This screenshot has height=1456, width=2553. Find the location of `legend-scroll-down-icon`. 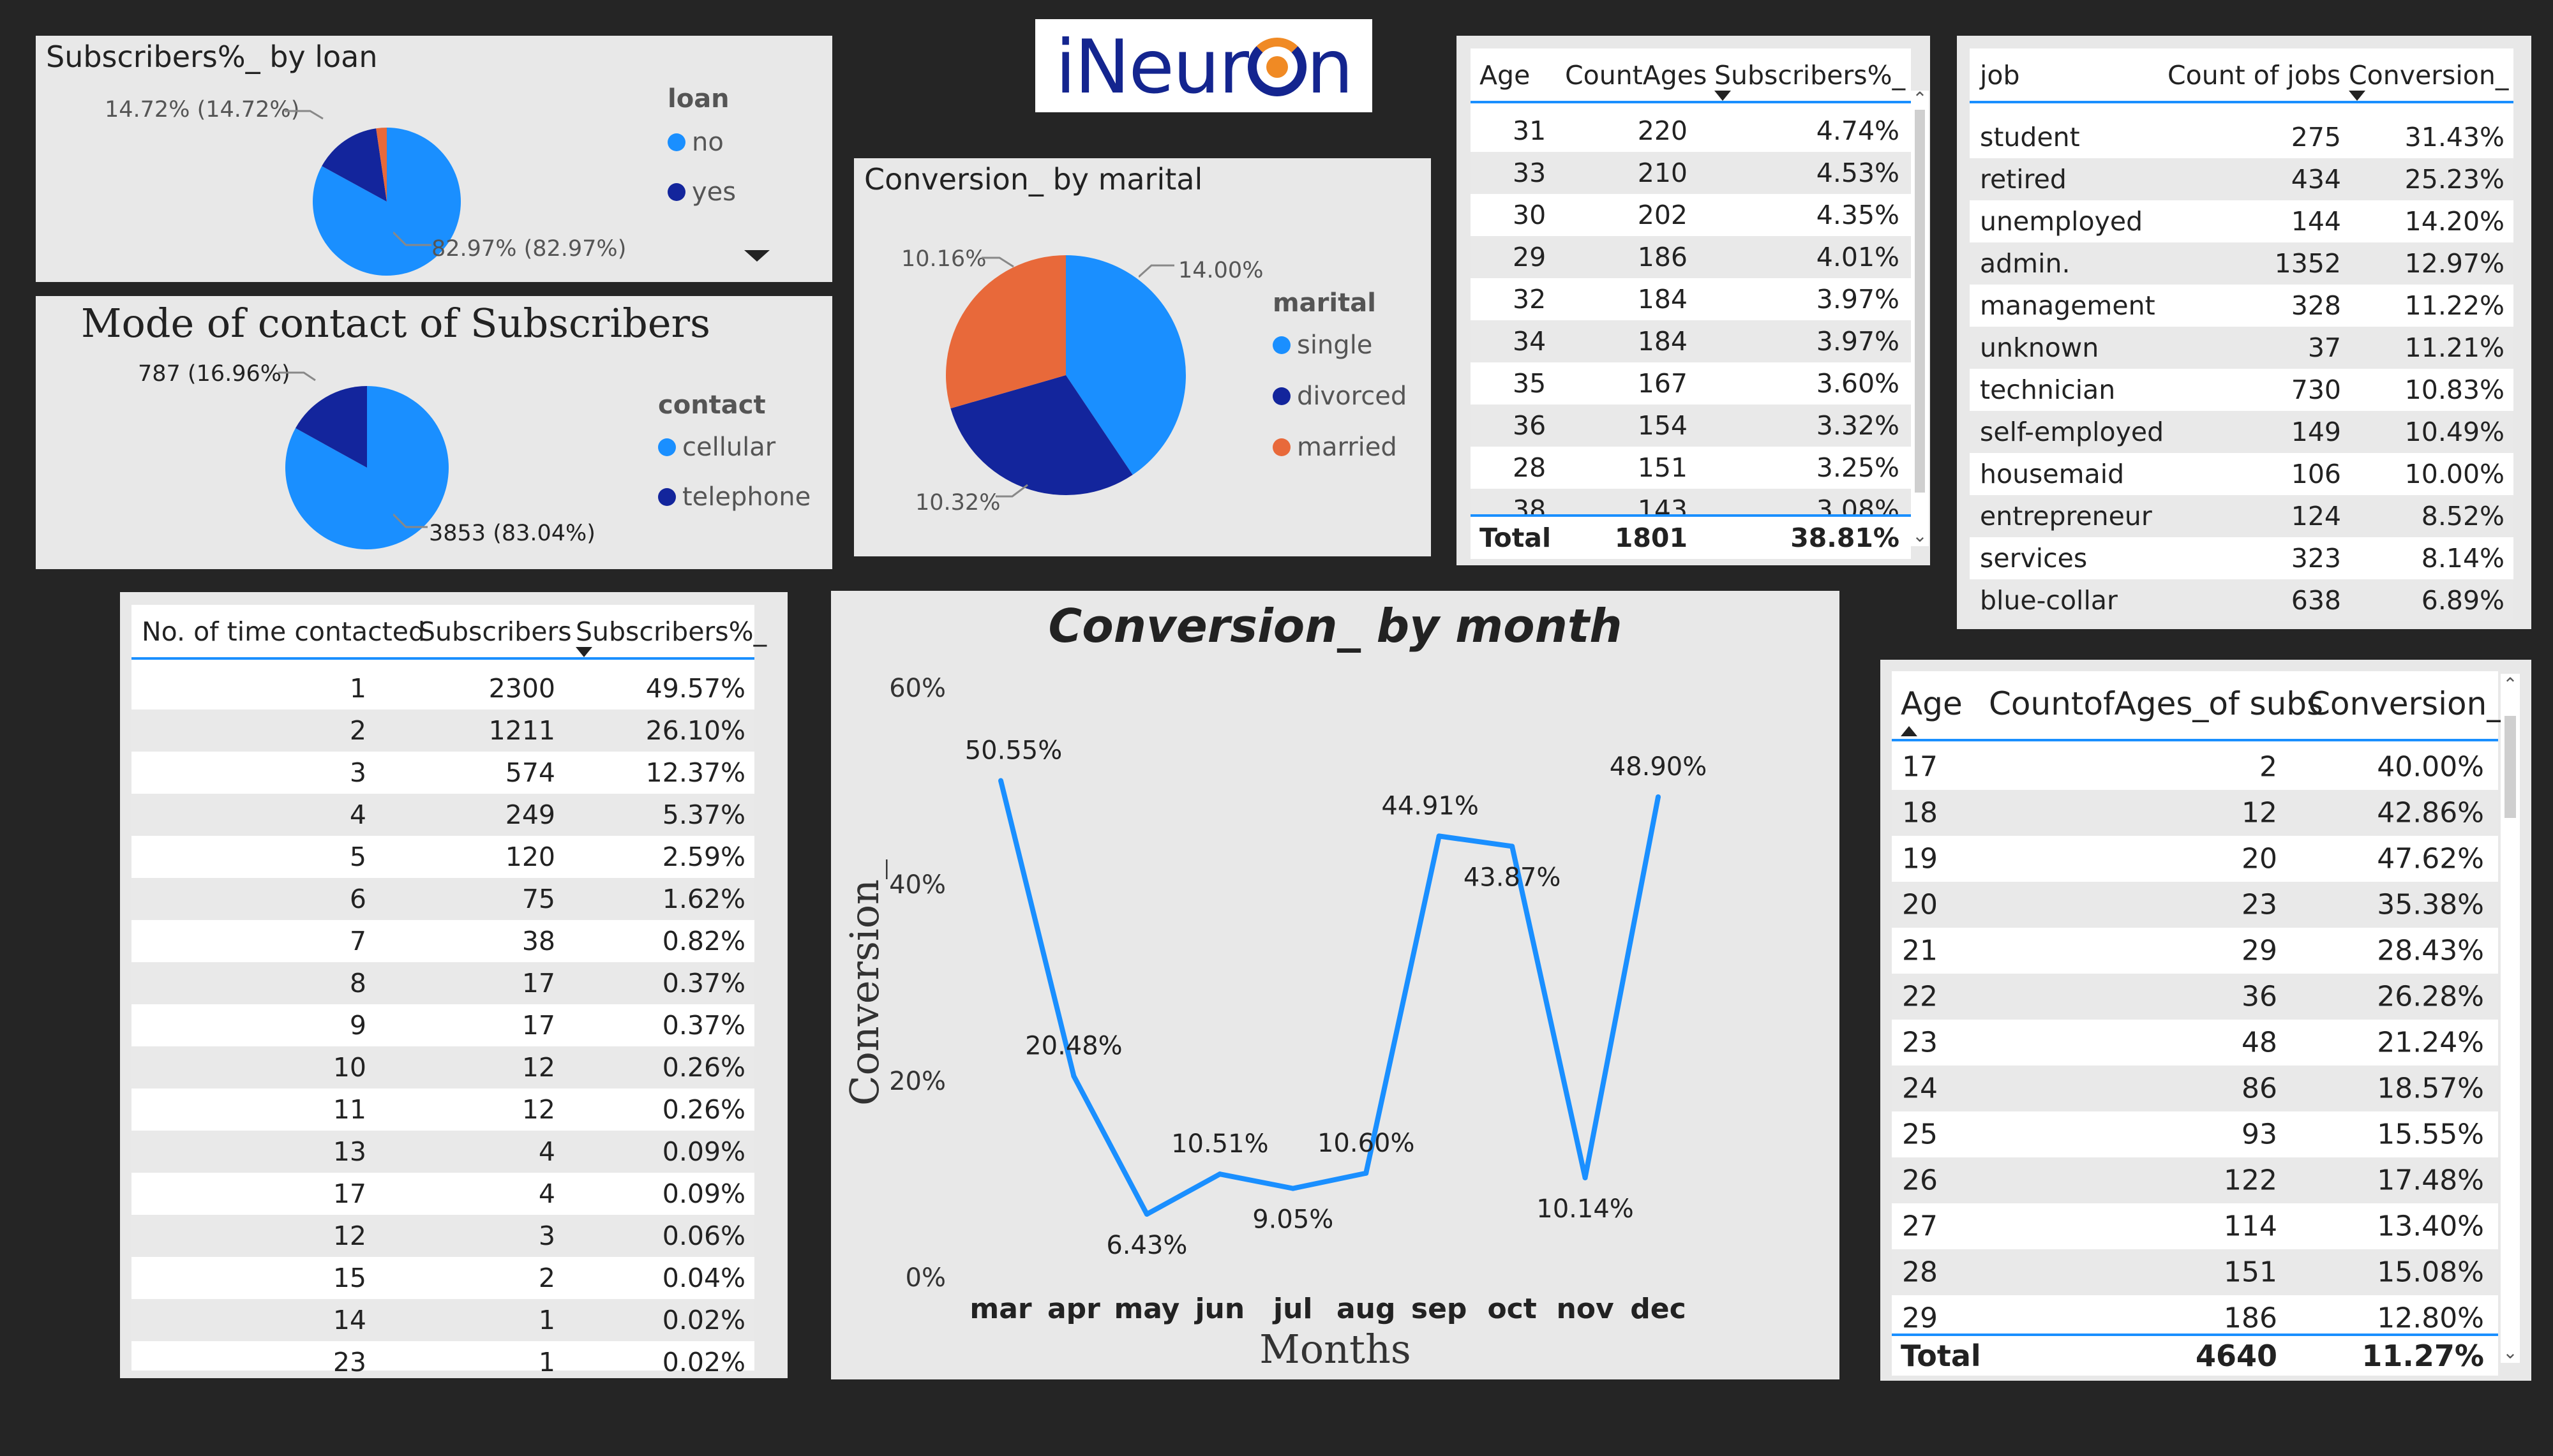

legend-scroll-down-icon is located at coordinates (757, 256).